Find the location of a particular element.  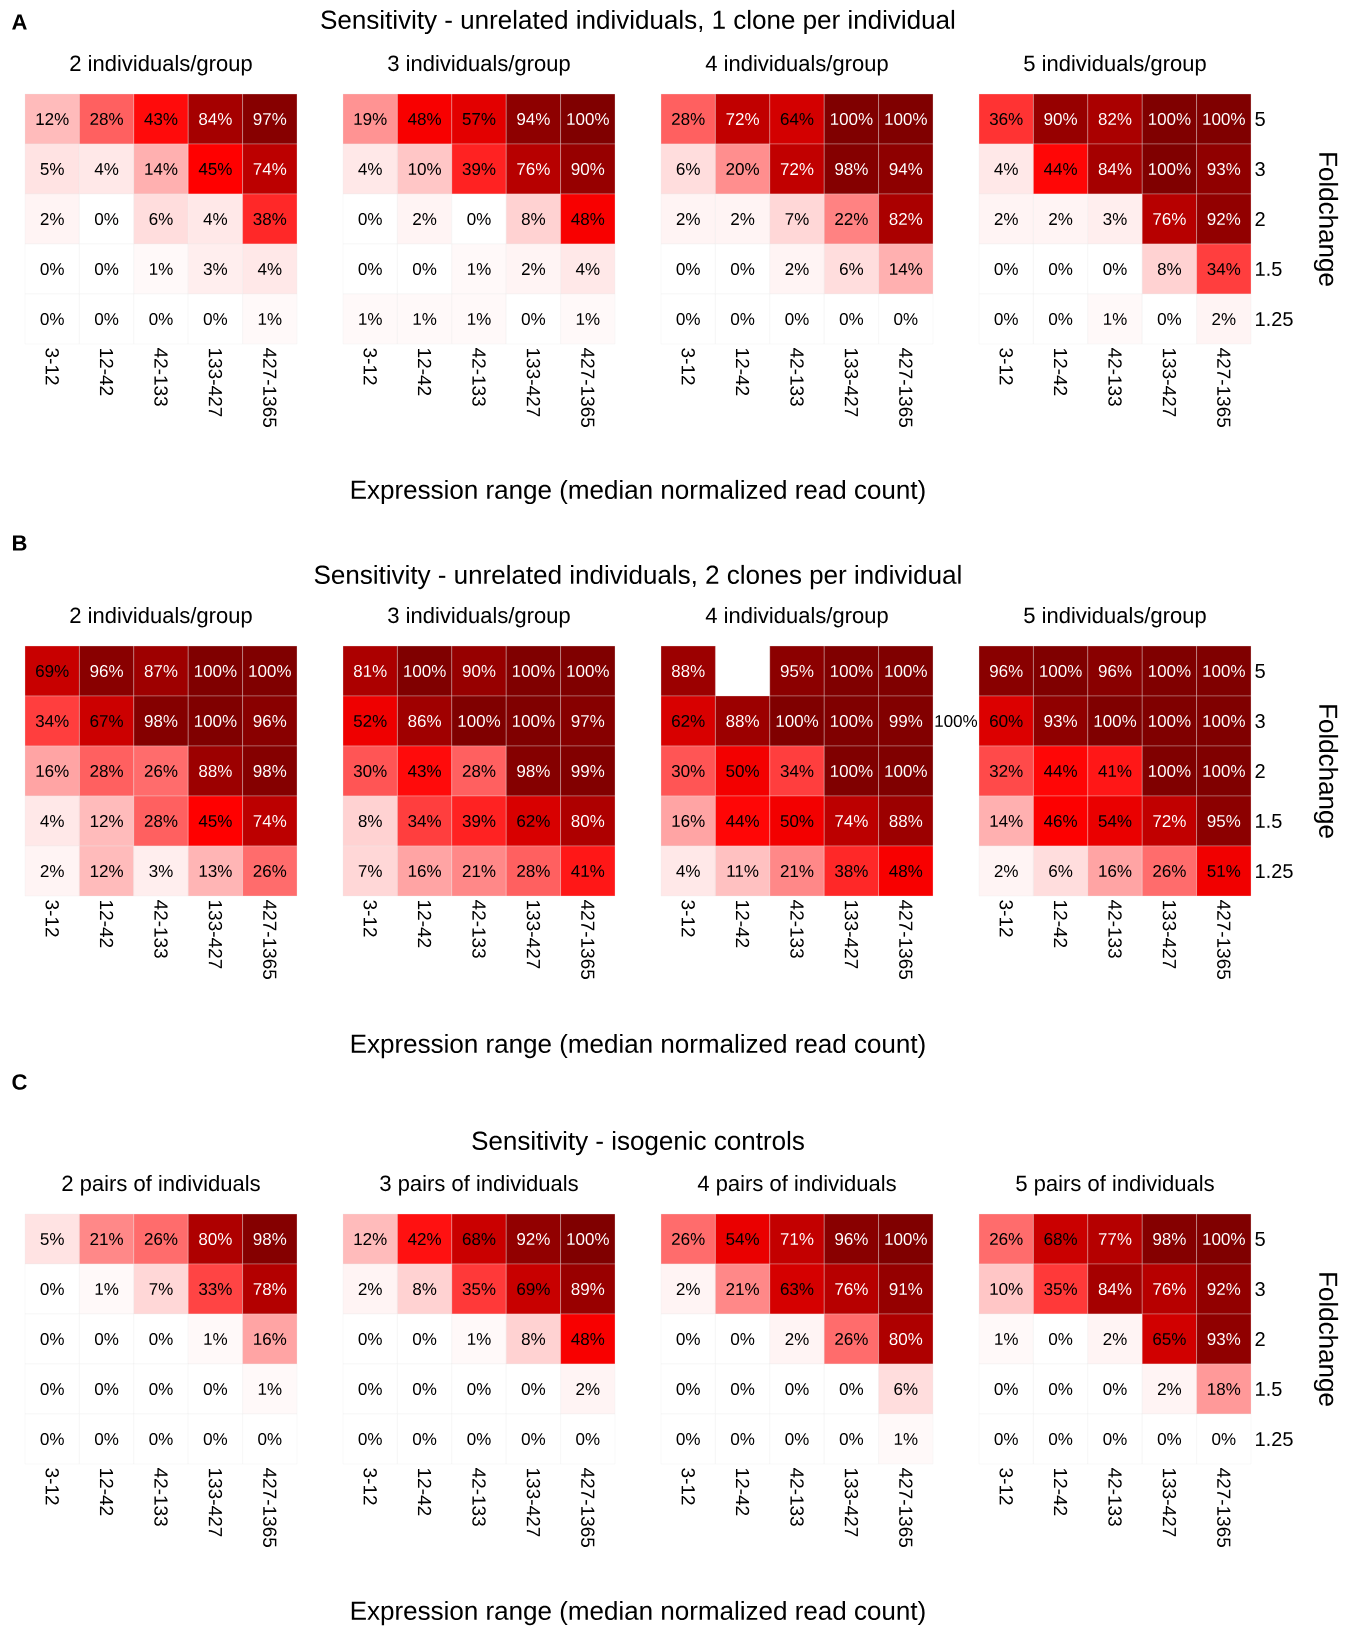

chart-title: 3 individuals/group is located at coordinates (479, 617).